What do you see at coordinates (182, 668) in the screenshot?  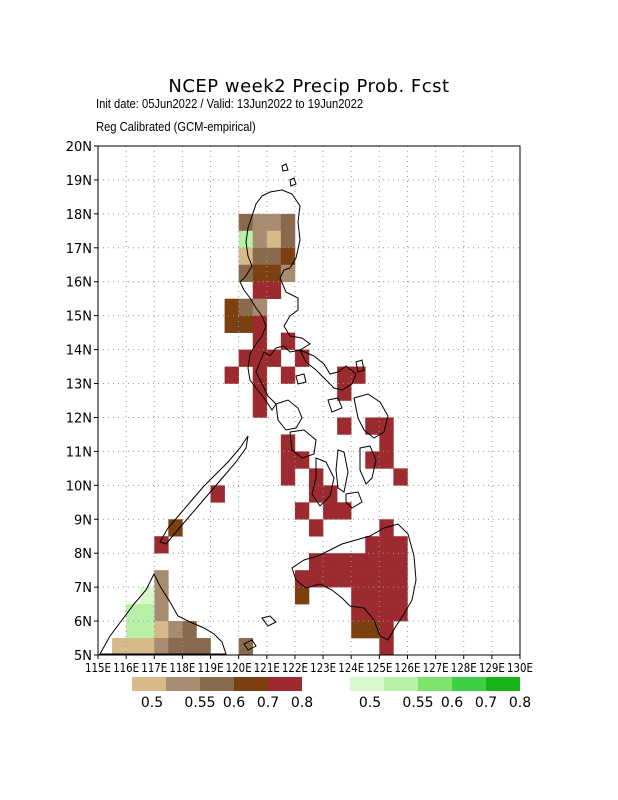 I see `lon-label: 118E` at bounding box center [182, 668].